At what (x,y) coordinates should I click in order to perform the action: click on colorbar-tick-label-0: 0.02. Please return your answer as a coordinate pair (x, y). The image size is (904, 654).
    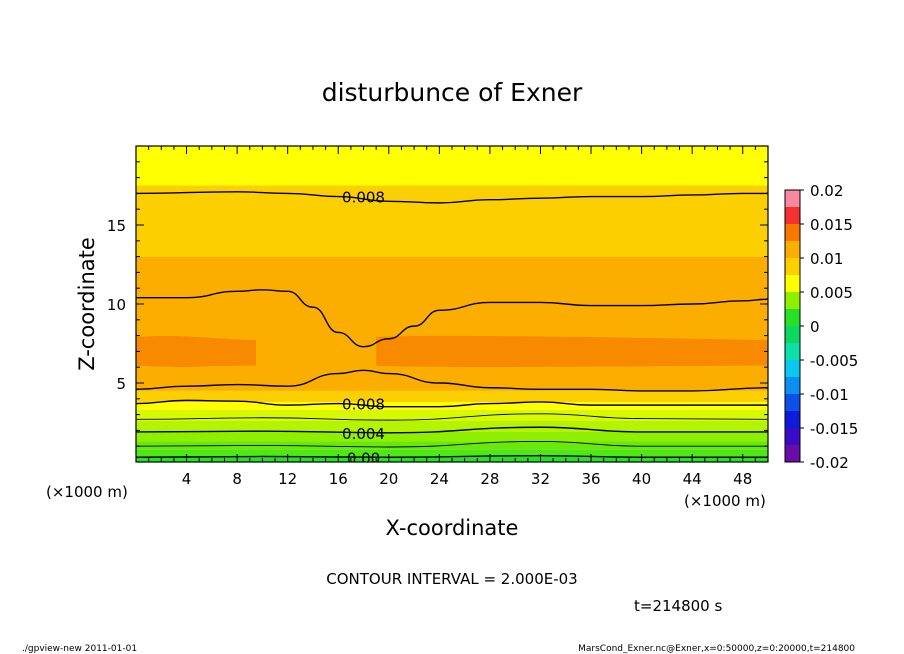
    Looking at the image, I should click on (826, 191).